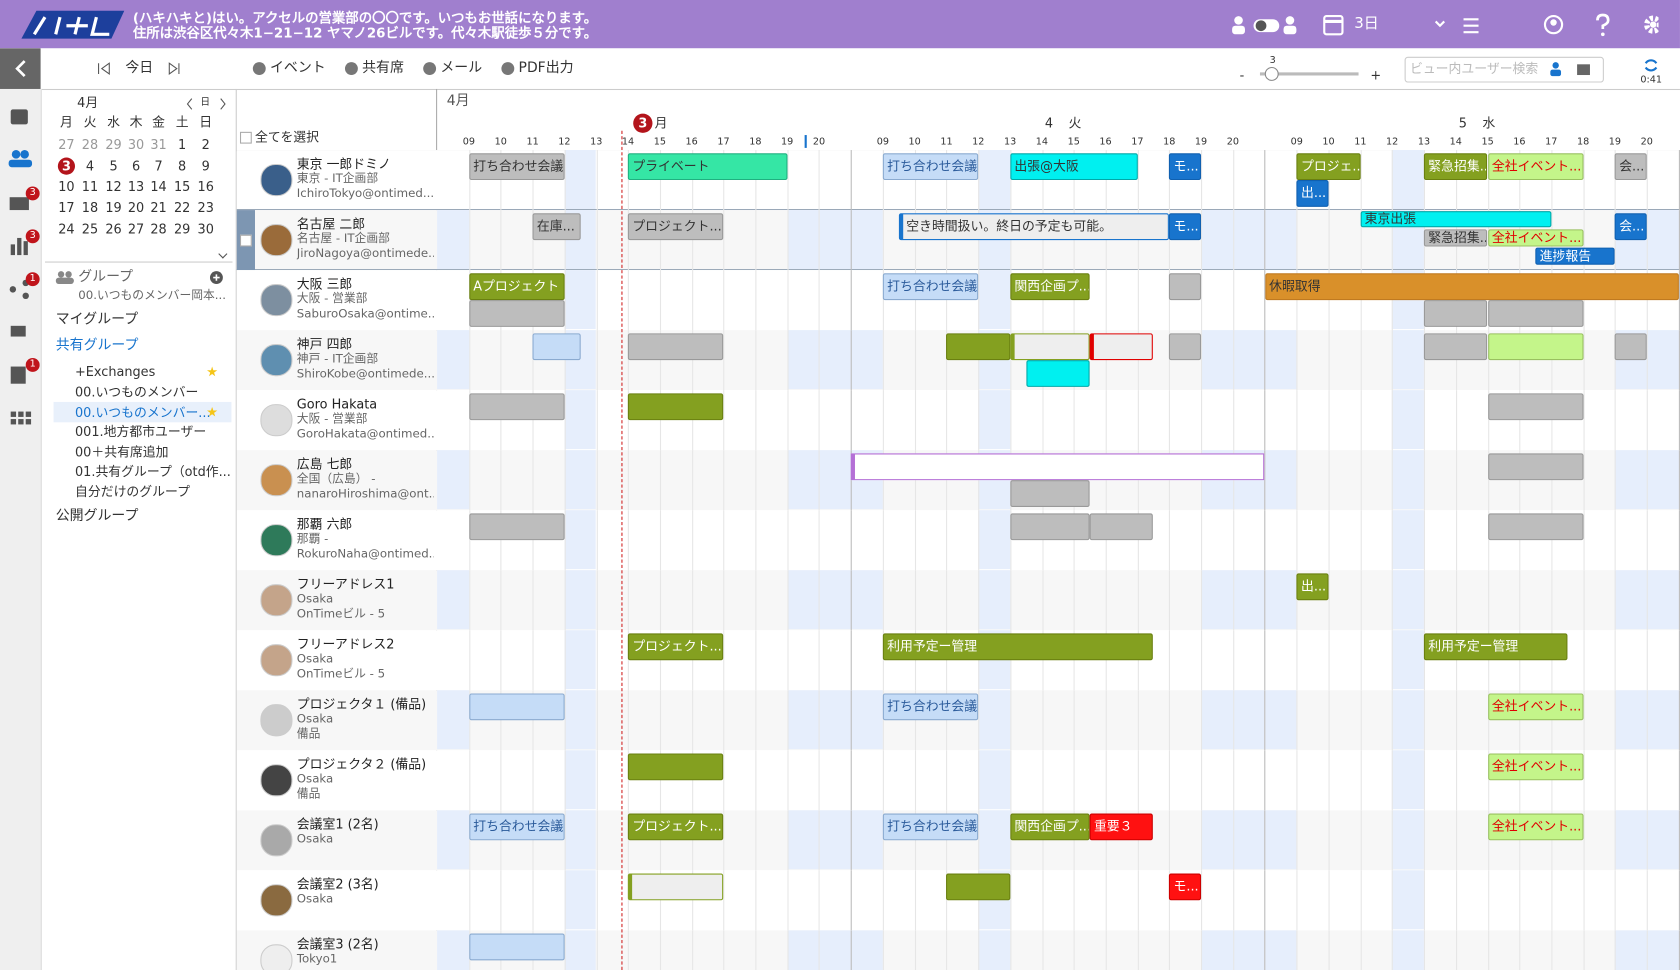  Describe the element at coordinates (287, 137) in the screenshot. I see `select-all: 全てを選択` at that location.